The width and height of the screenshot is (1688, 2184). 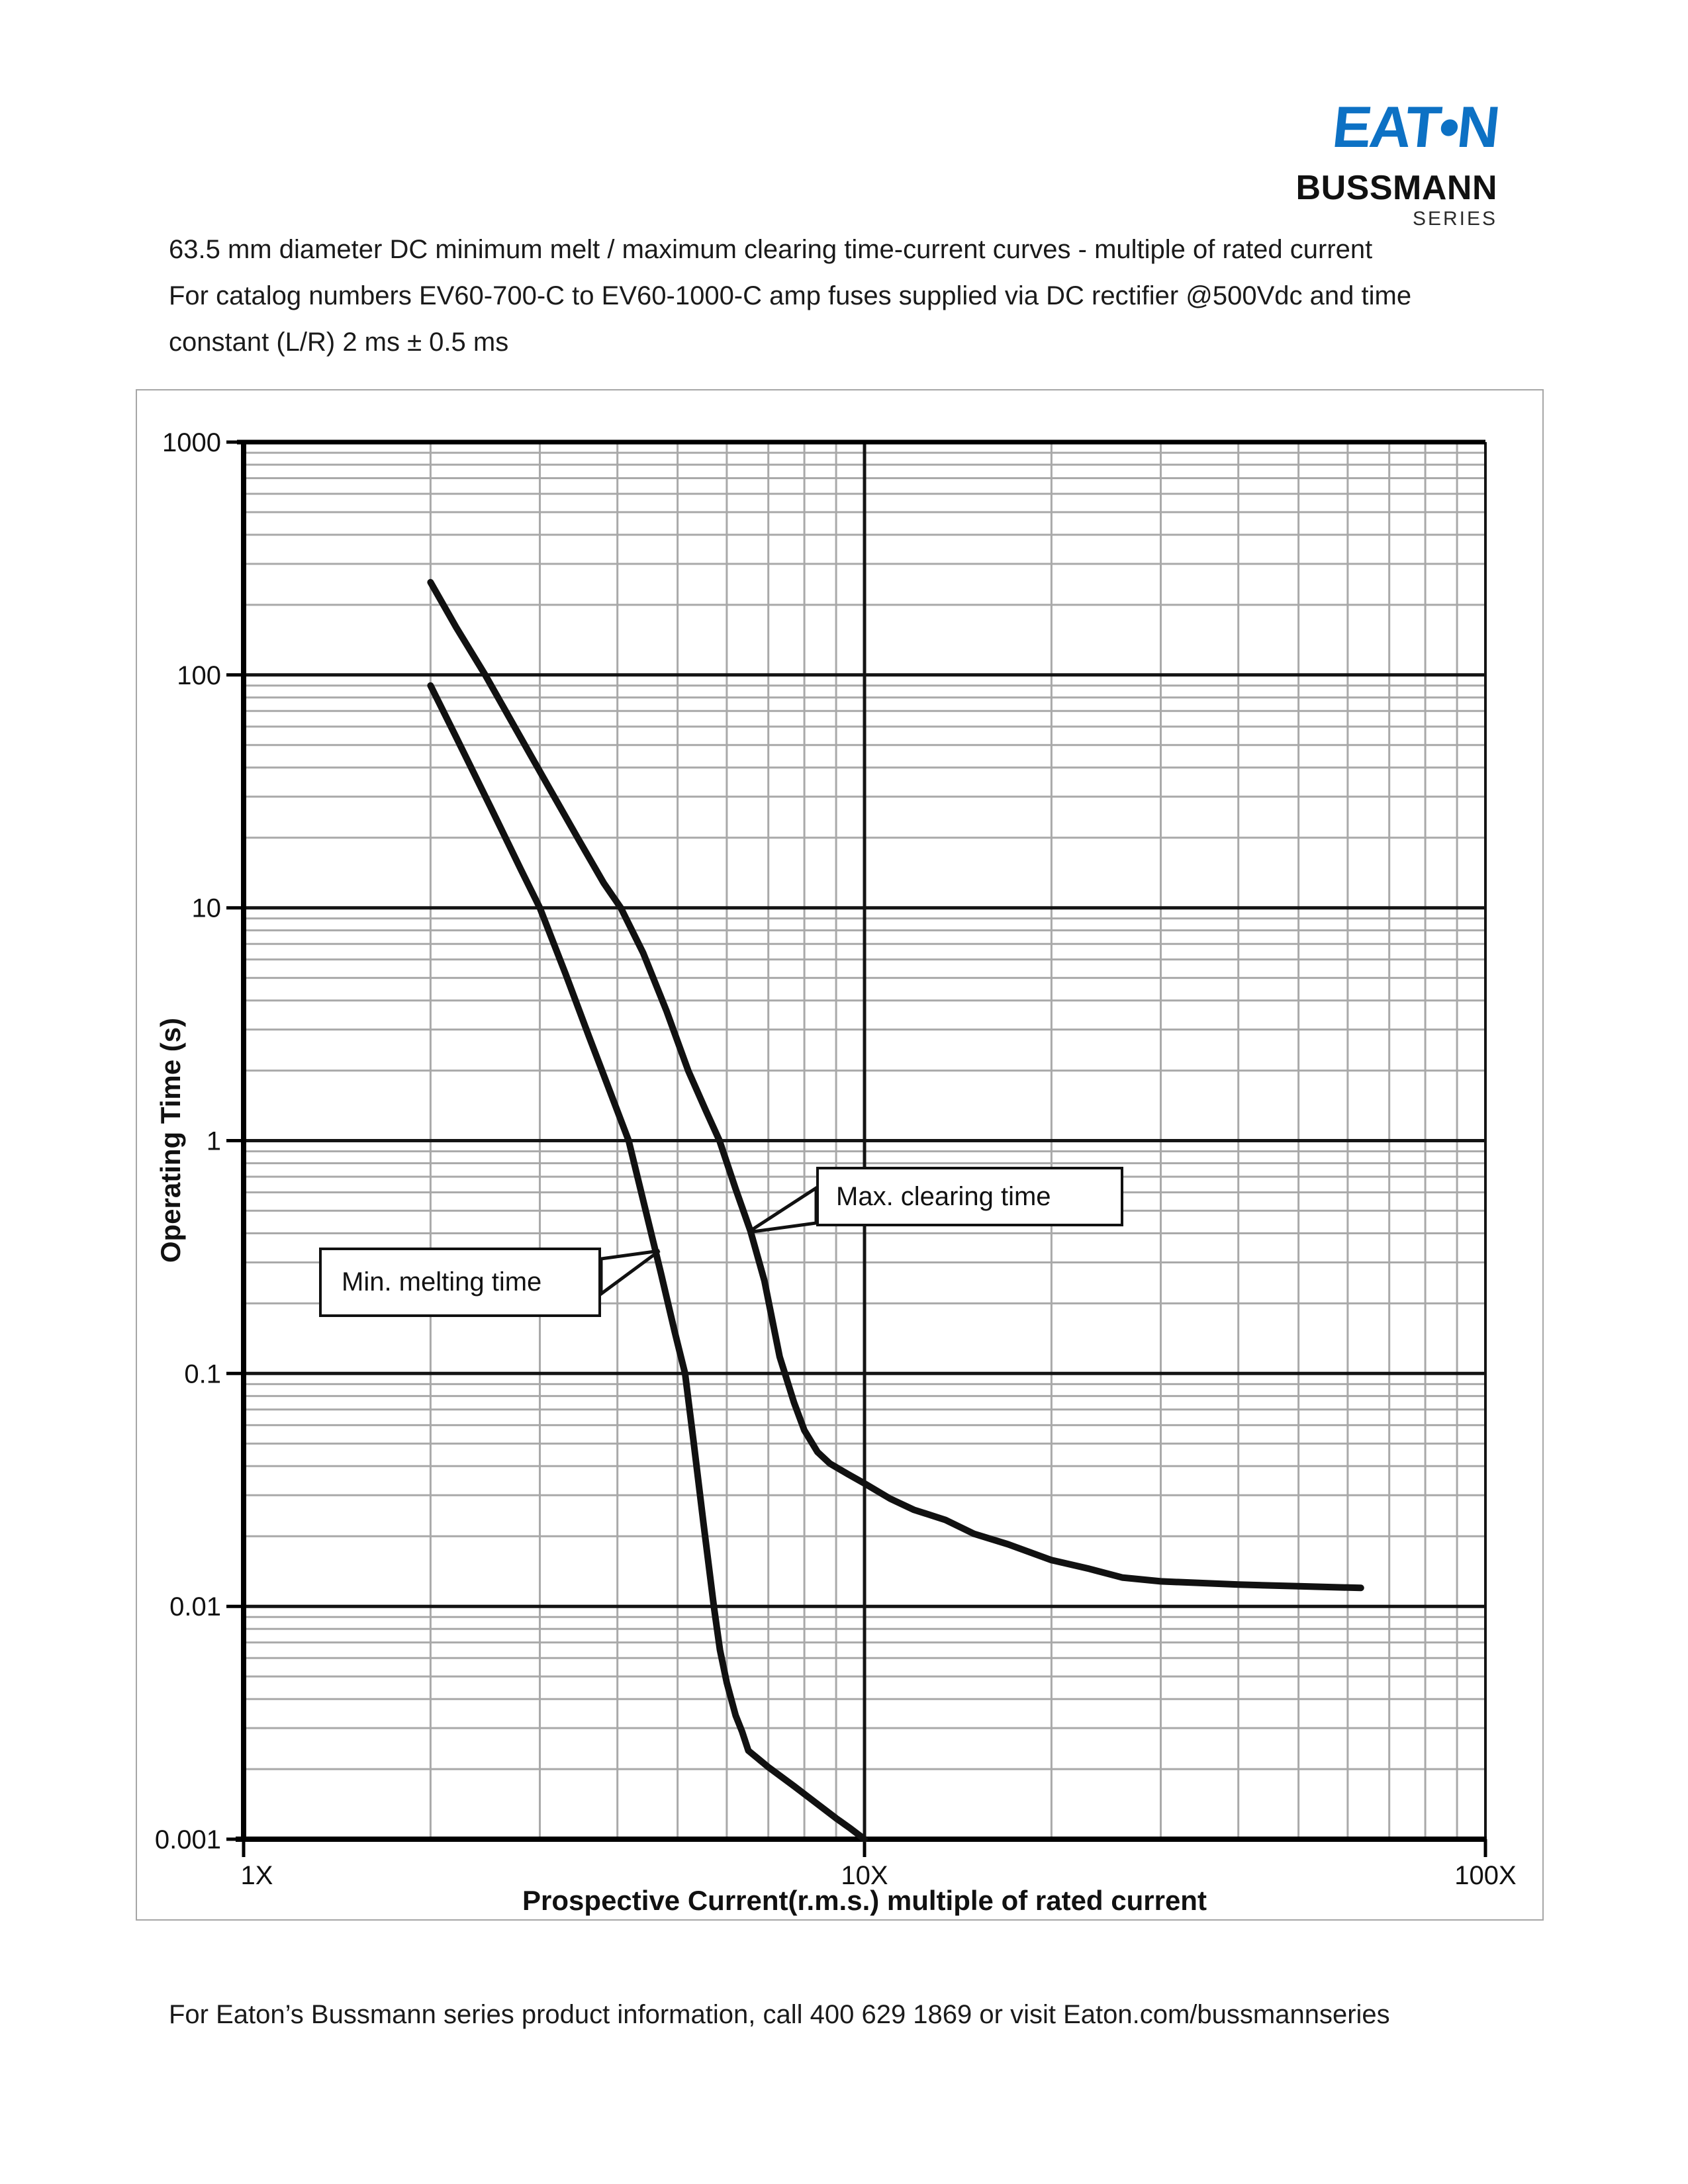 I want to click on callout-min-melting-time: Min. melting time, so click(x=460, y=1282).